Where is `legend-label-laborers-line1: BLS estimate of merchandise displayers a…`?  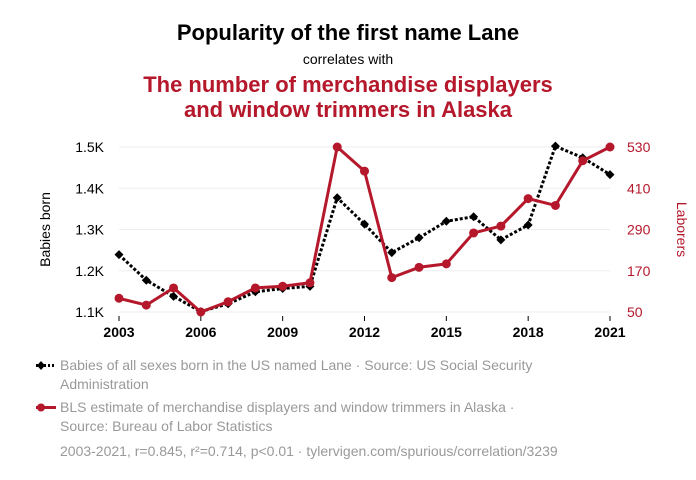 legend-label-laborers-line1: BLS estimate of merchandise displayers a… is located at coordinates (287, 407).